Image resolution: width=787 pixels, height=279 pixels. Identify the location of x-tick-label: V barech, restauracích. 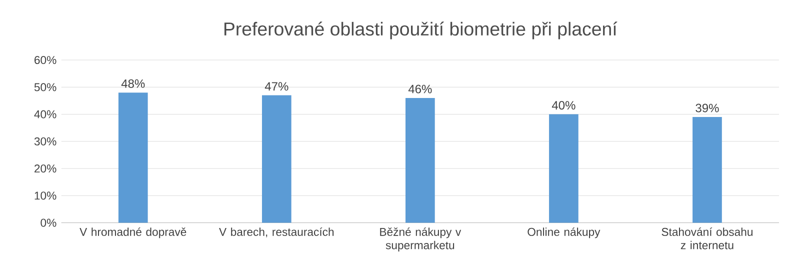
(276, 233).